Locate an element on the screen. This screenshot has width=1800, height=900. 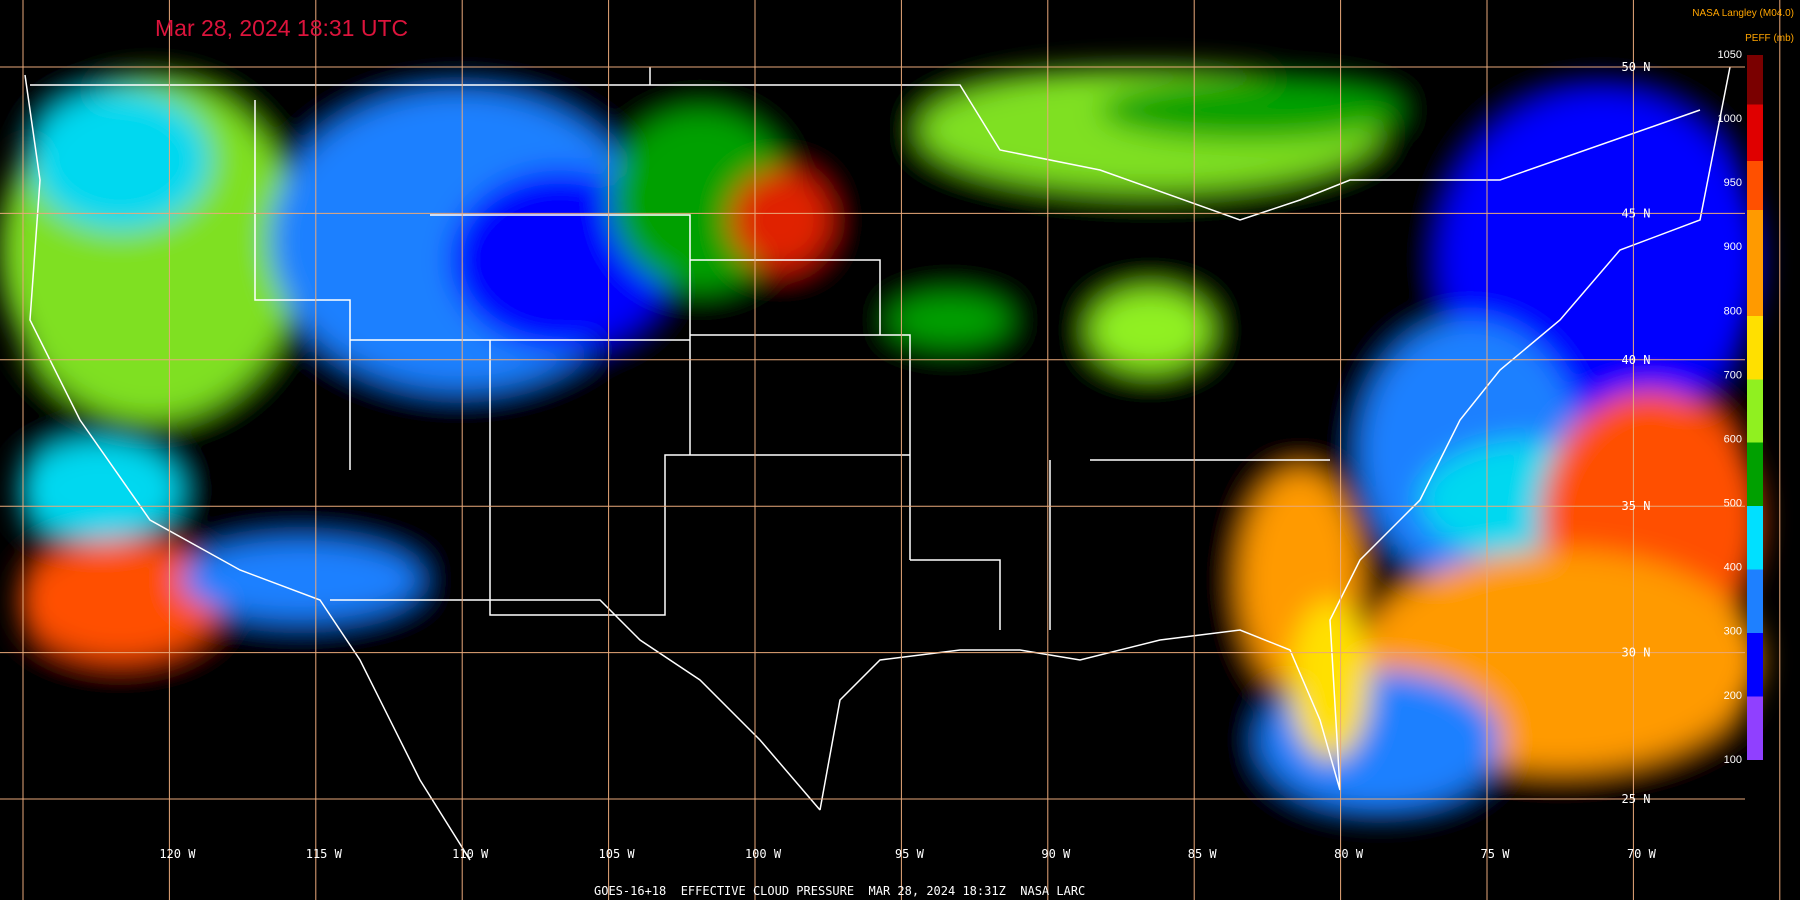
colorbar-label: 800 is located at coordinates (1733, 311).